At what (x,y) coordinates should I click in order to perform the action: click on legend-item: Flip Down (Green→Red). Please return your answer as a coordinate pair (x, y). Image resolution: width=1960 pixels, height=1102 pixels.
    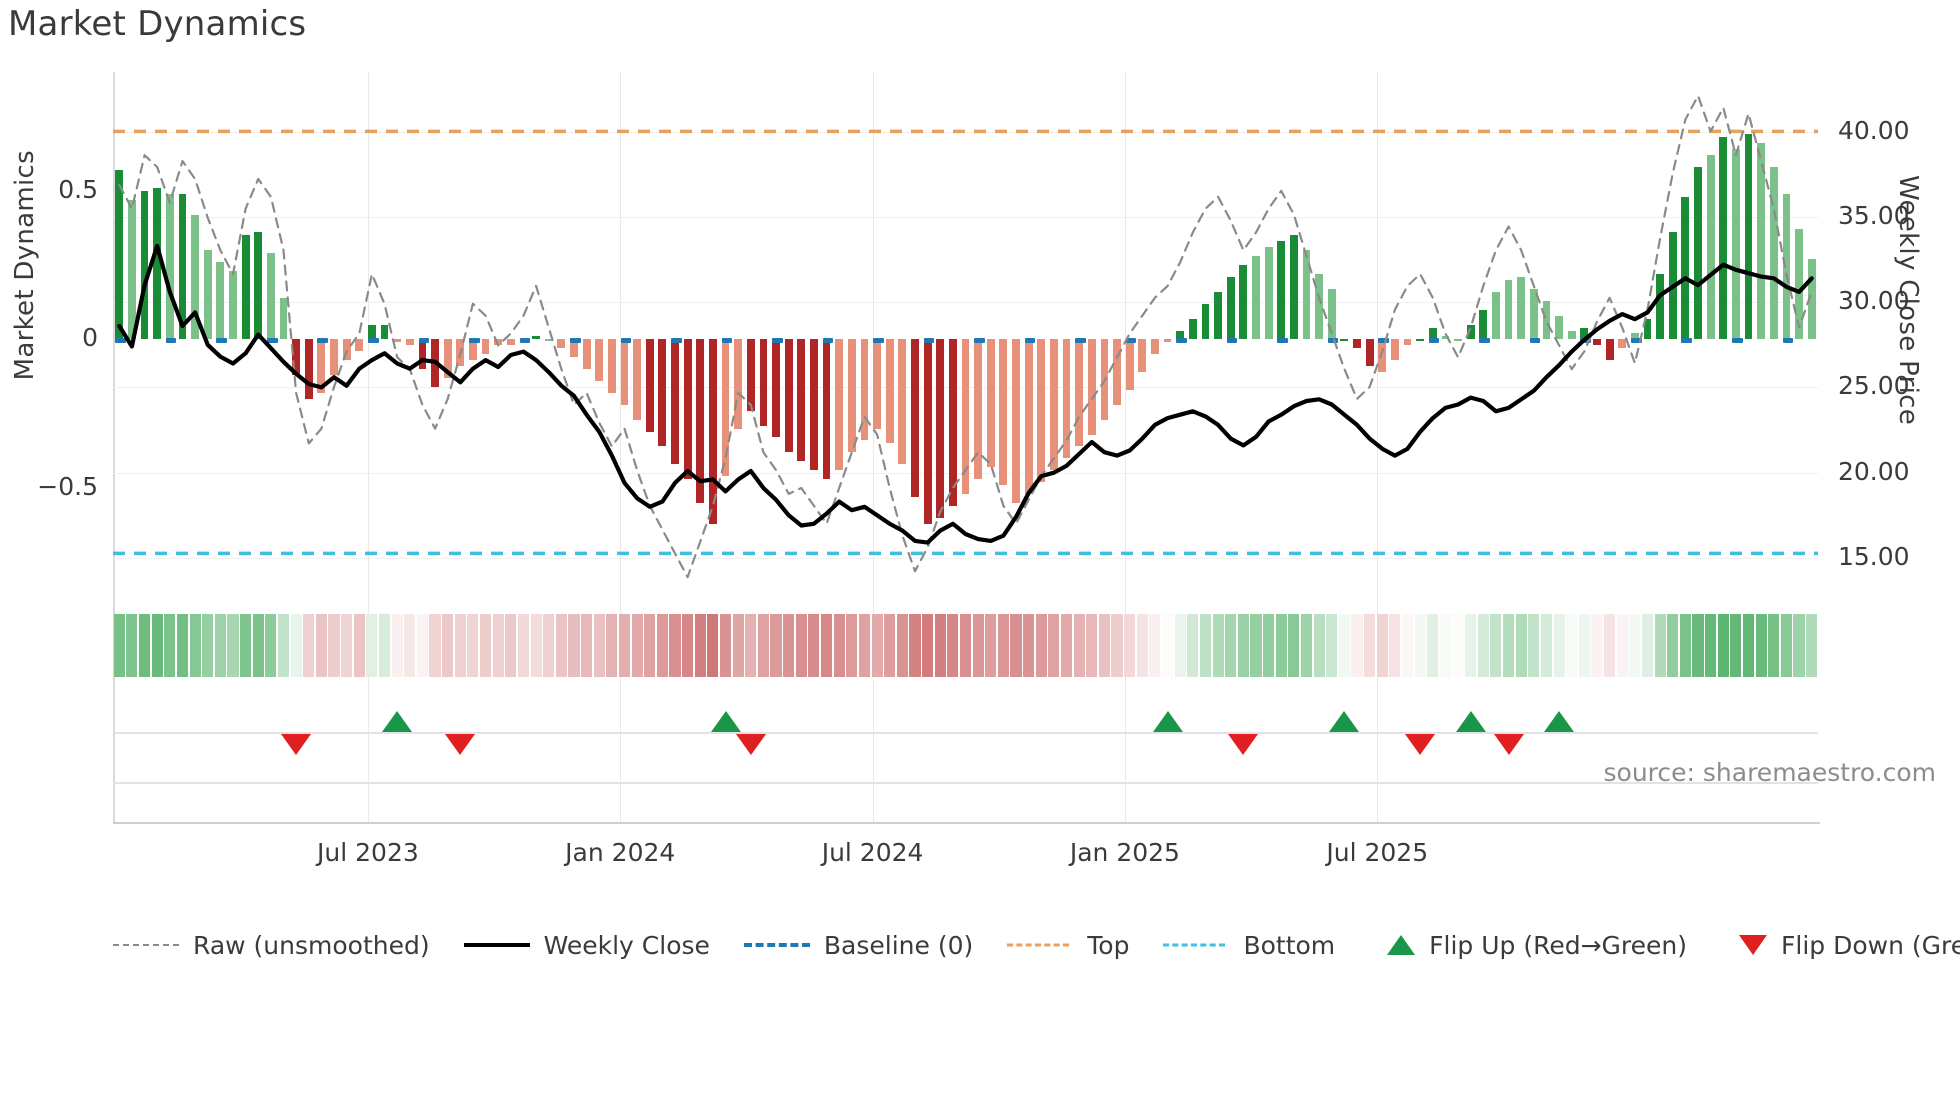
    Looking at the image, I should click on (1840, 945).